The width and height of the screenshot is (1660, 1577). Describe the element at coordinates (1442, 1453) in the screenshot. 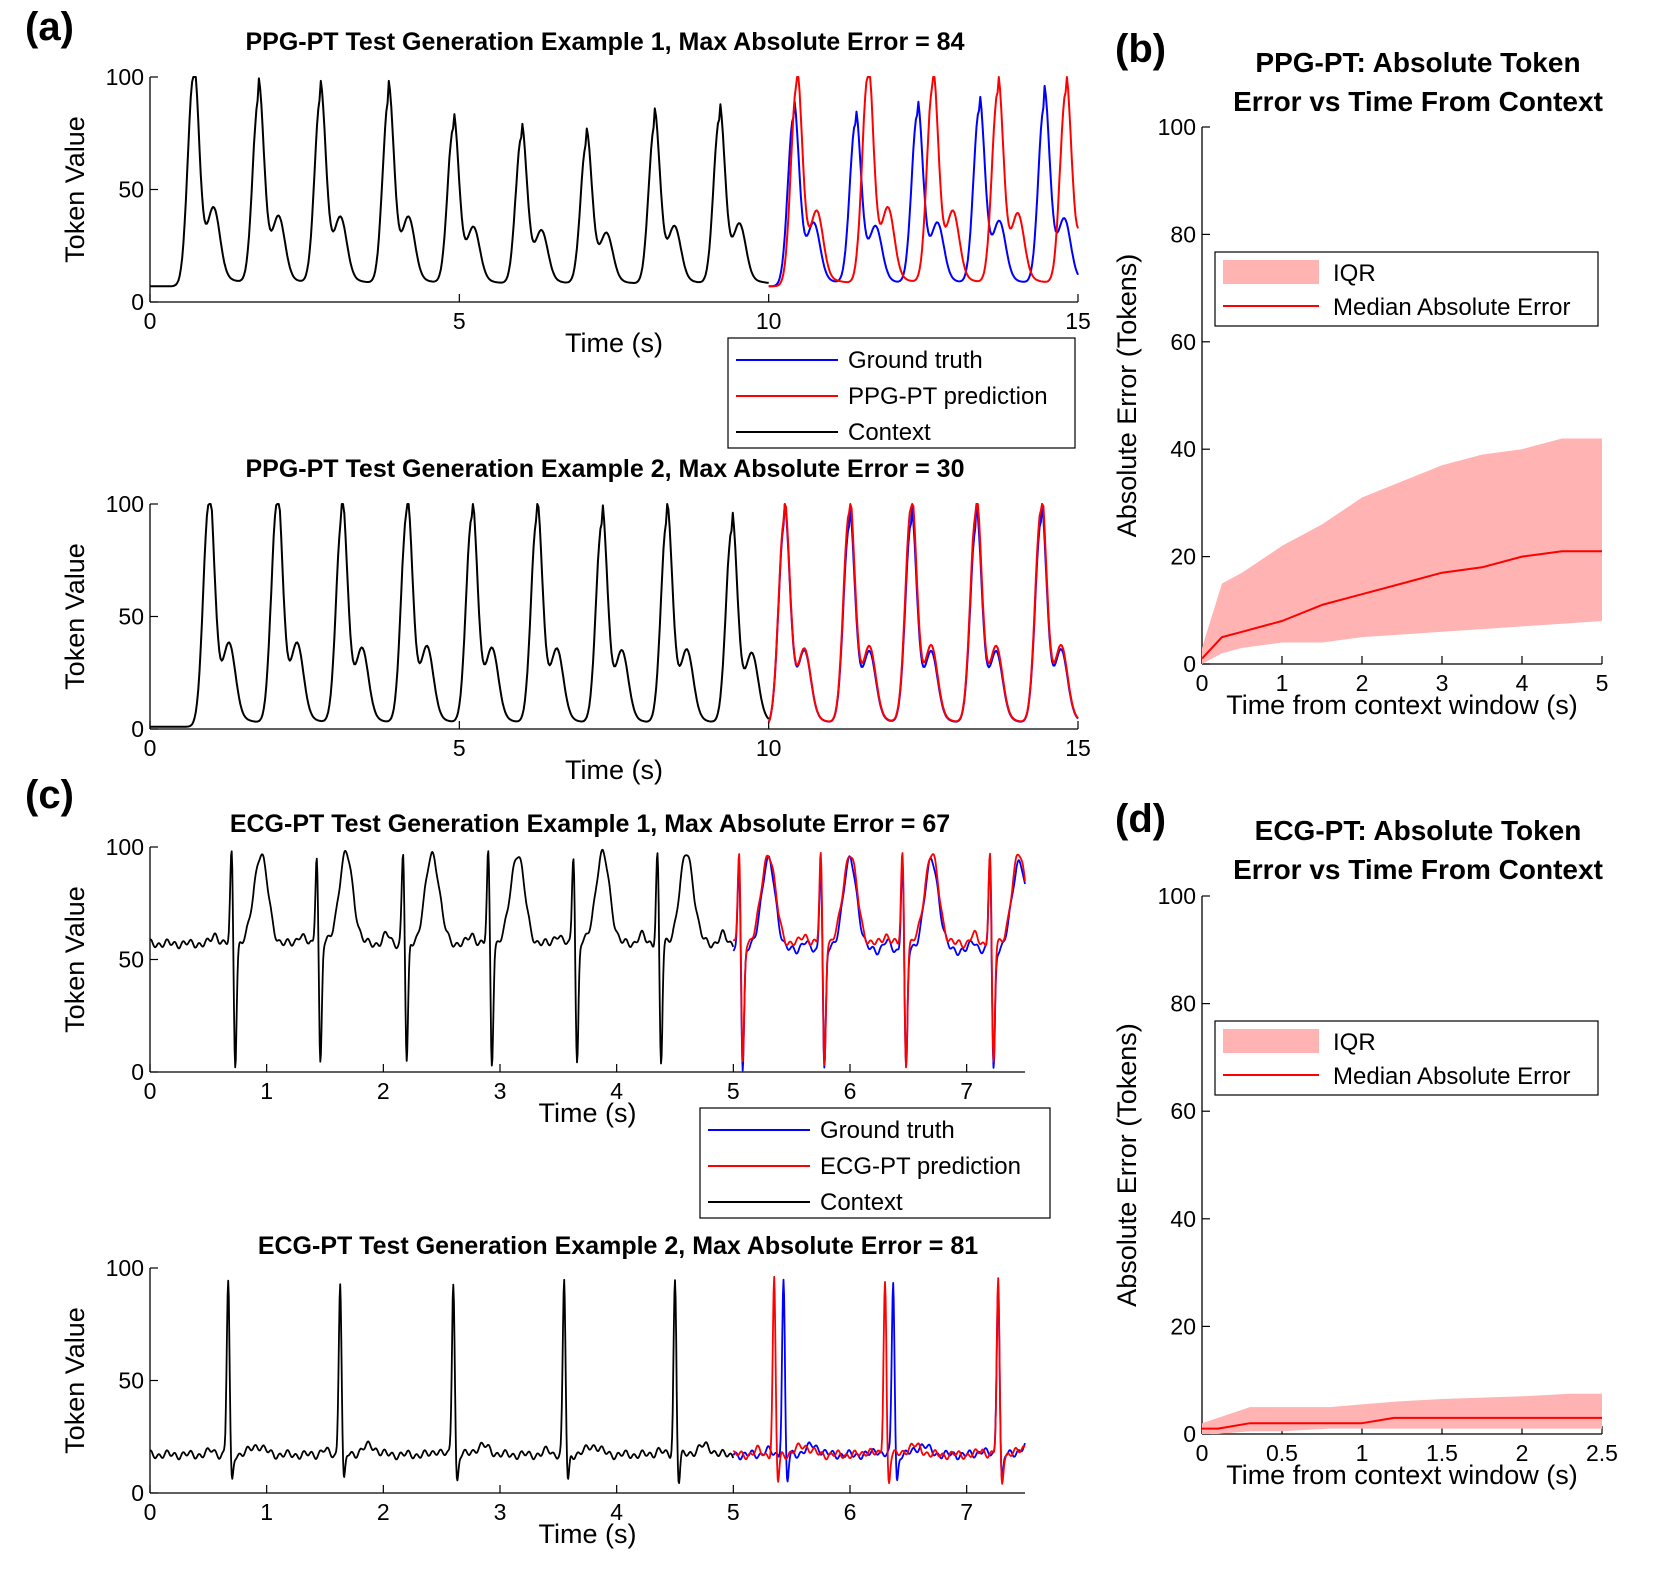

I see `x-tick-label: 1.5` at that location.